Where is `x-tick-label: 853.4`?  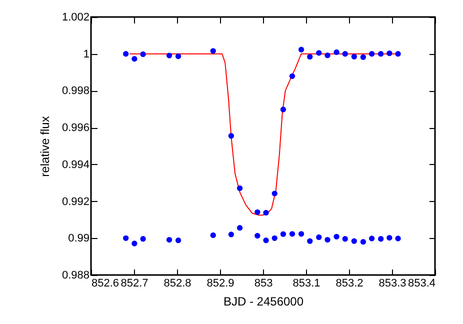
x-tick-label: 853.4 is located at coordinates (422, 284).